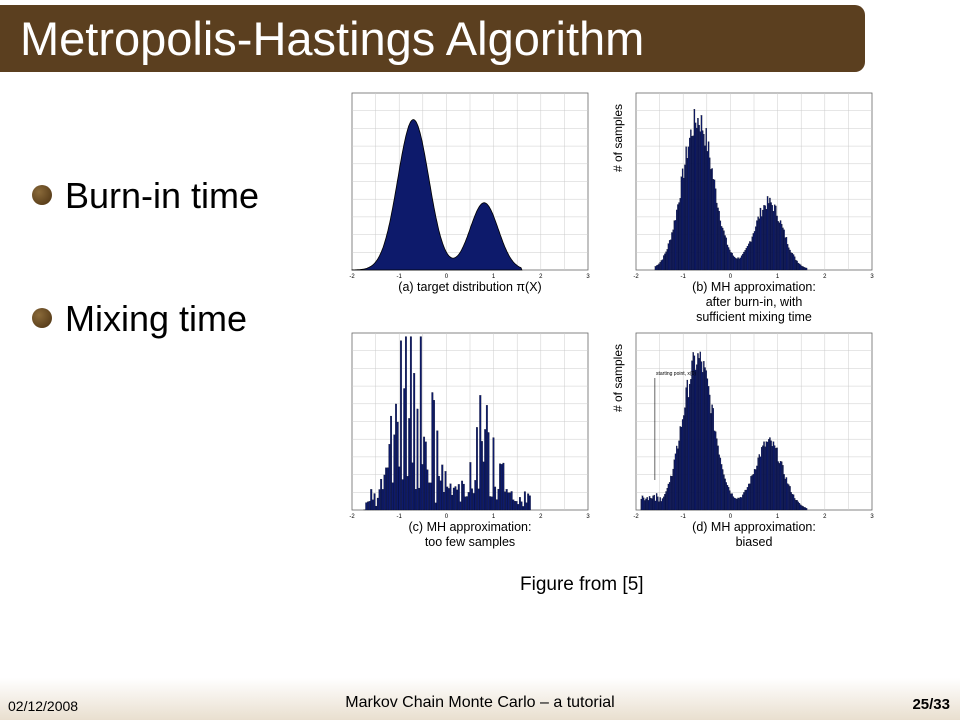 The image size is (960, 720). I want to click on x-tick-label: 0, so click(447, 277).